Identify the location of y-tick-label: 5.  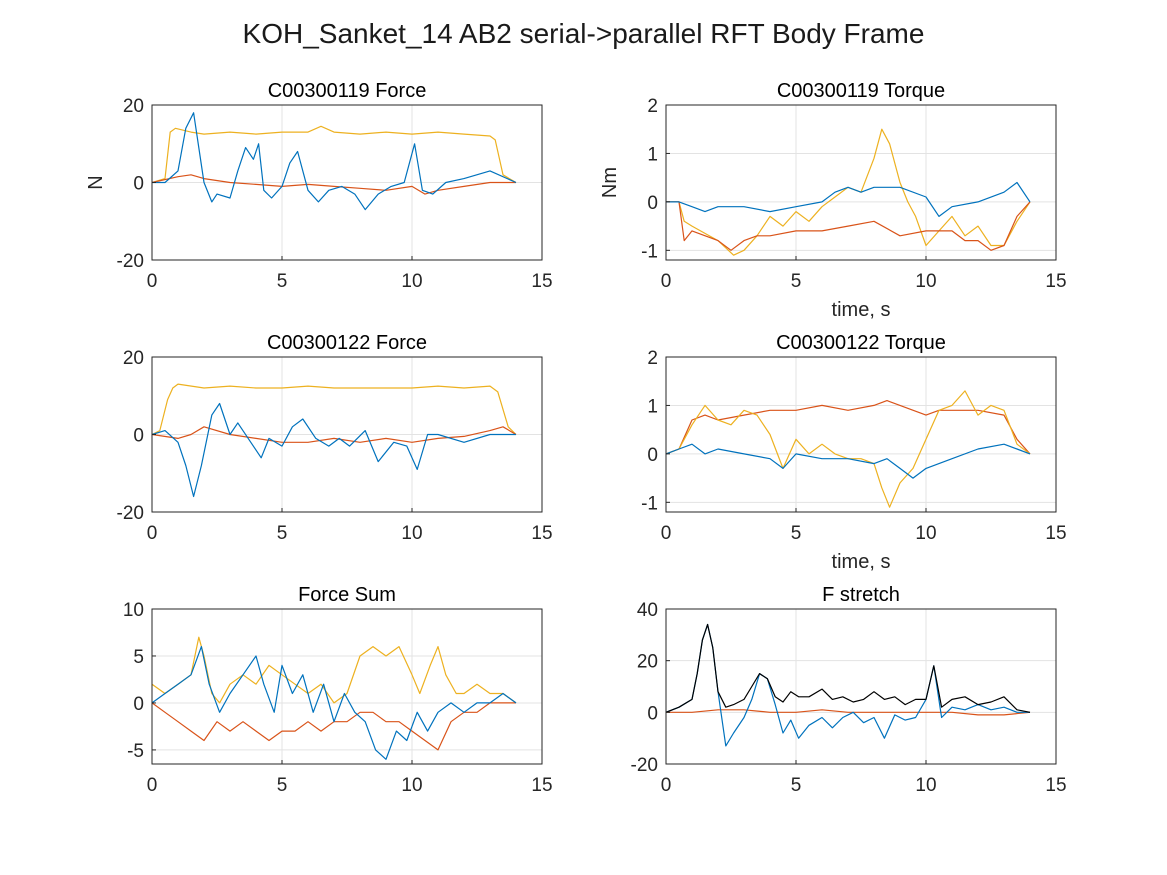
(138, 657).